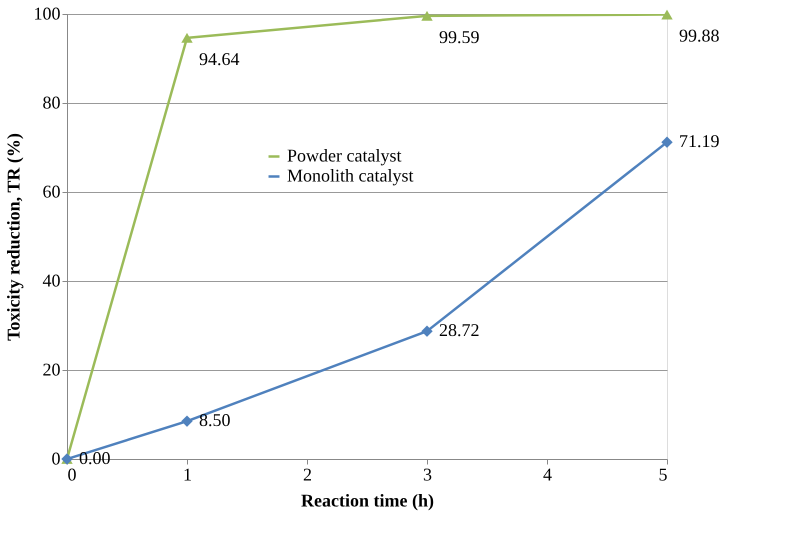 Image resolution: width=795 pixels, height=557 pixels. I want to click on y-tick-label: 100, so click(47, 14).